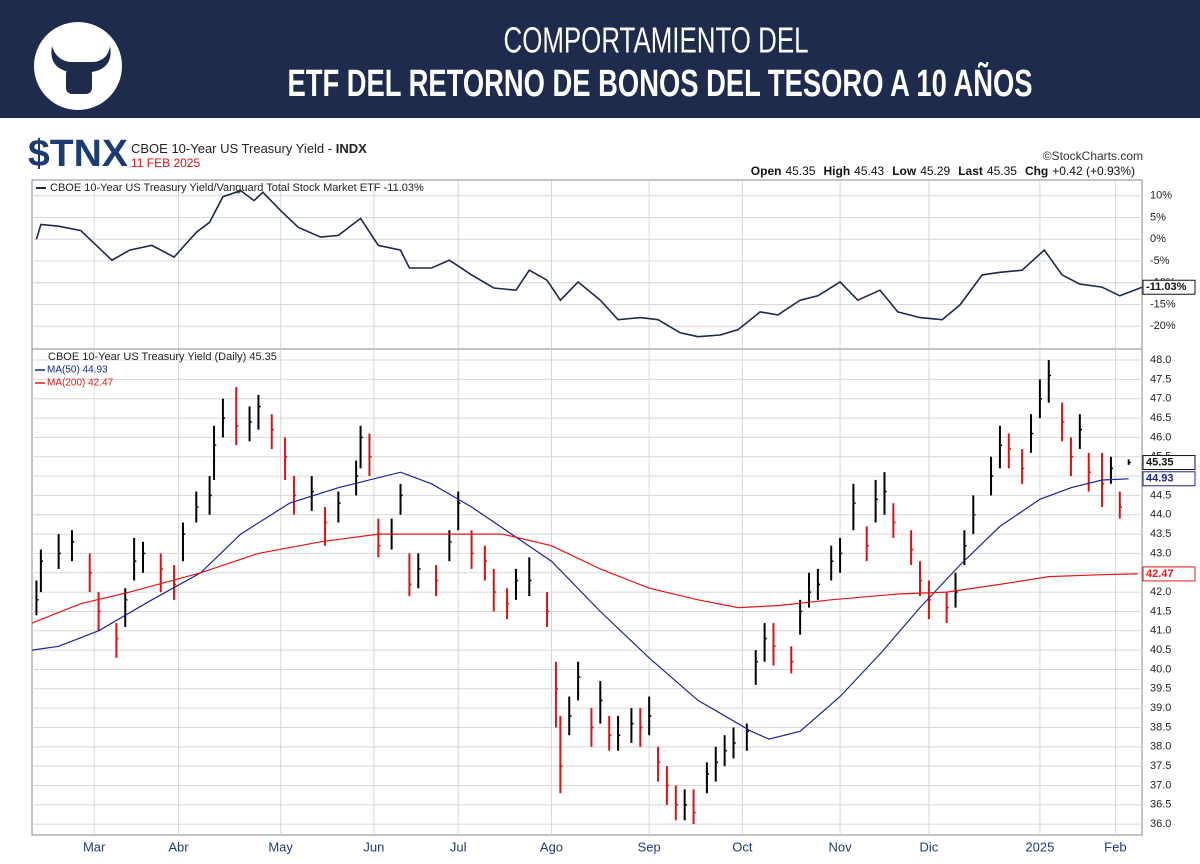 The image size is (1200, 864). I want to click on legend-entry: MA(50) 44.93, so click(77, 370).